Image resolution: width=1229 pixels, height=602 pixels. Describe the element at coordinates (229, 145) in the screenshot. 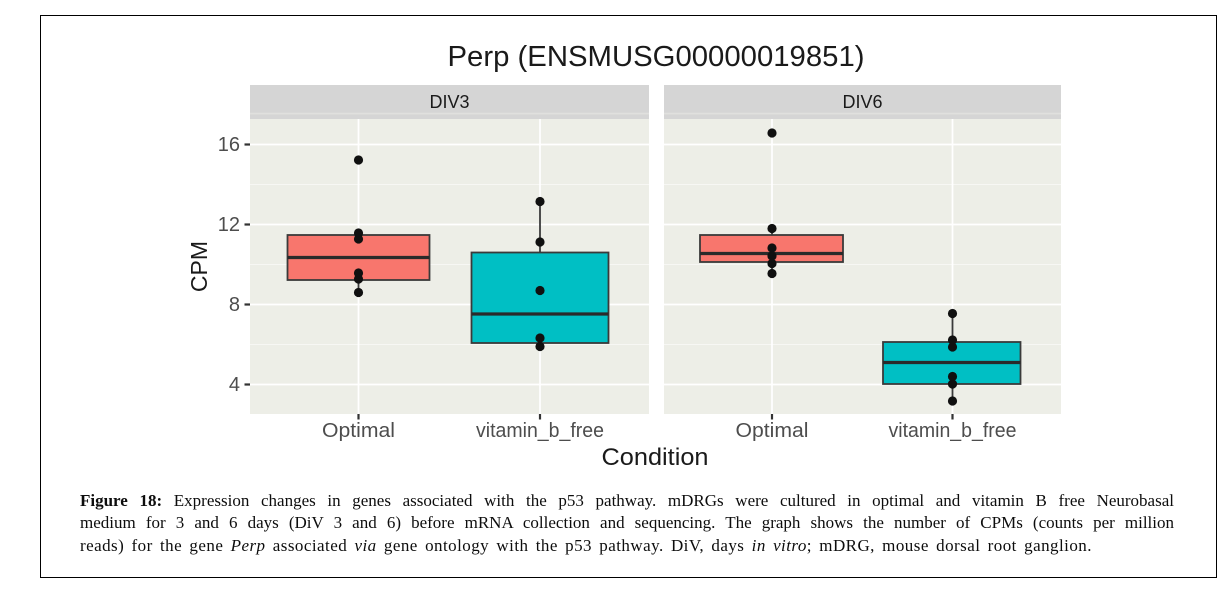

I see `svg-text: 16` at that location.